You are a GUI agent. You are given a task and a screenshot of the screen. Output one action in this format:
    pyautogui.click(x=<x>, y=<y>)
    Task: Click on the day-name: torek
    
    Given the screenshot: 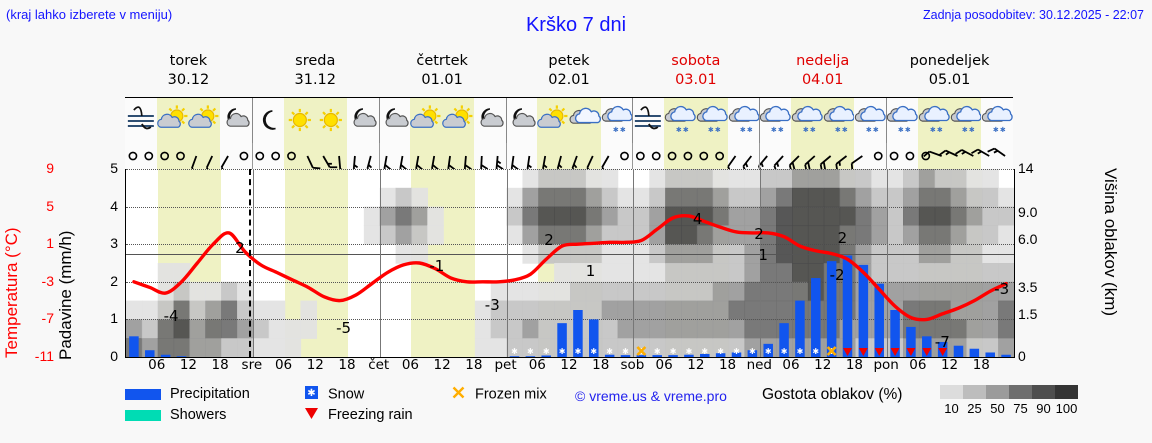 What is the action you would take?
    pyautogui.click(x=188, y=61)
    